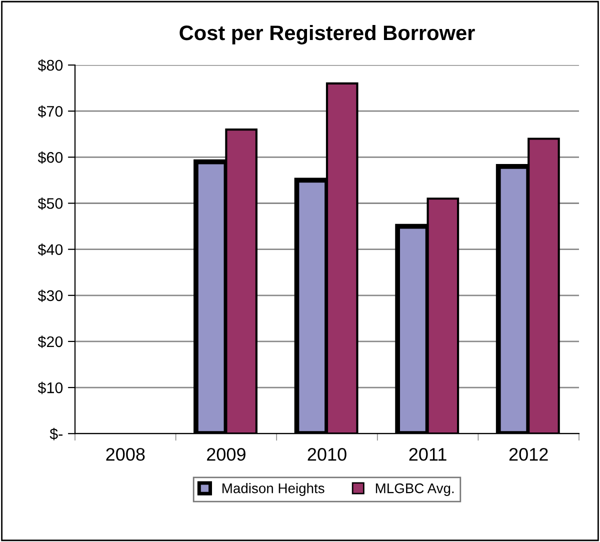  What do you see at coordinates (226, 454) in the screenshot?
I see `x-tick-label: 2009` at bounding box center [226, 454].